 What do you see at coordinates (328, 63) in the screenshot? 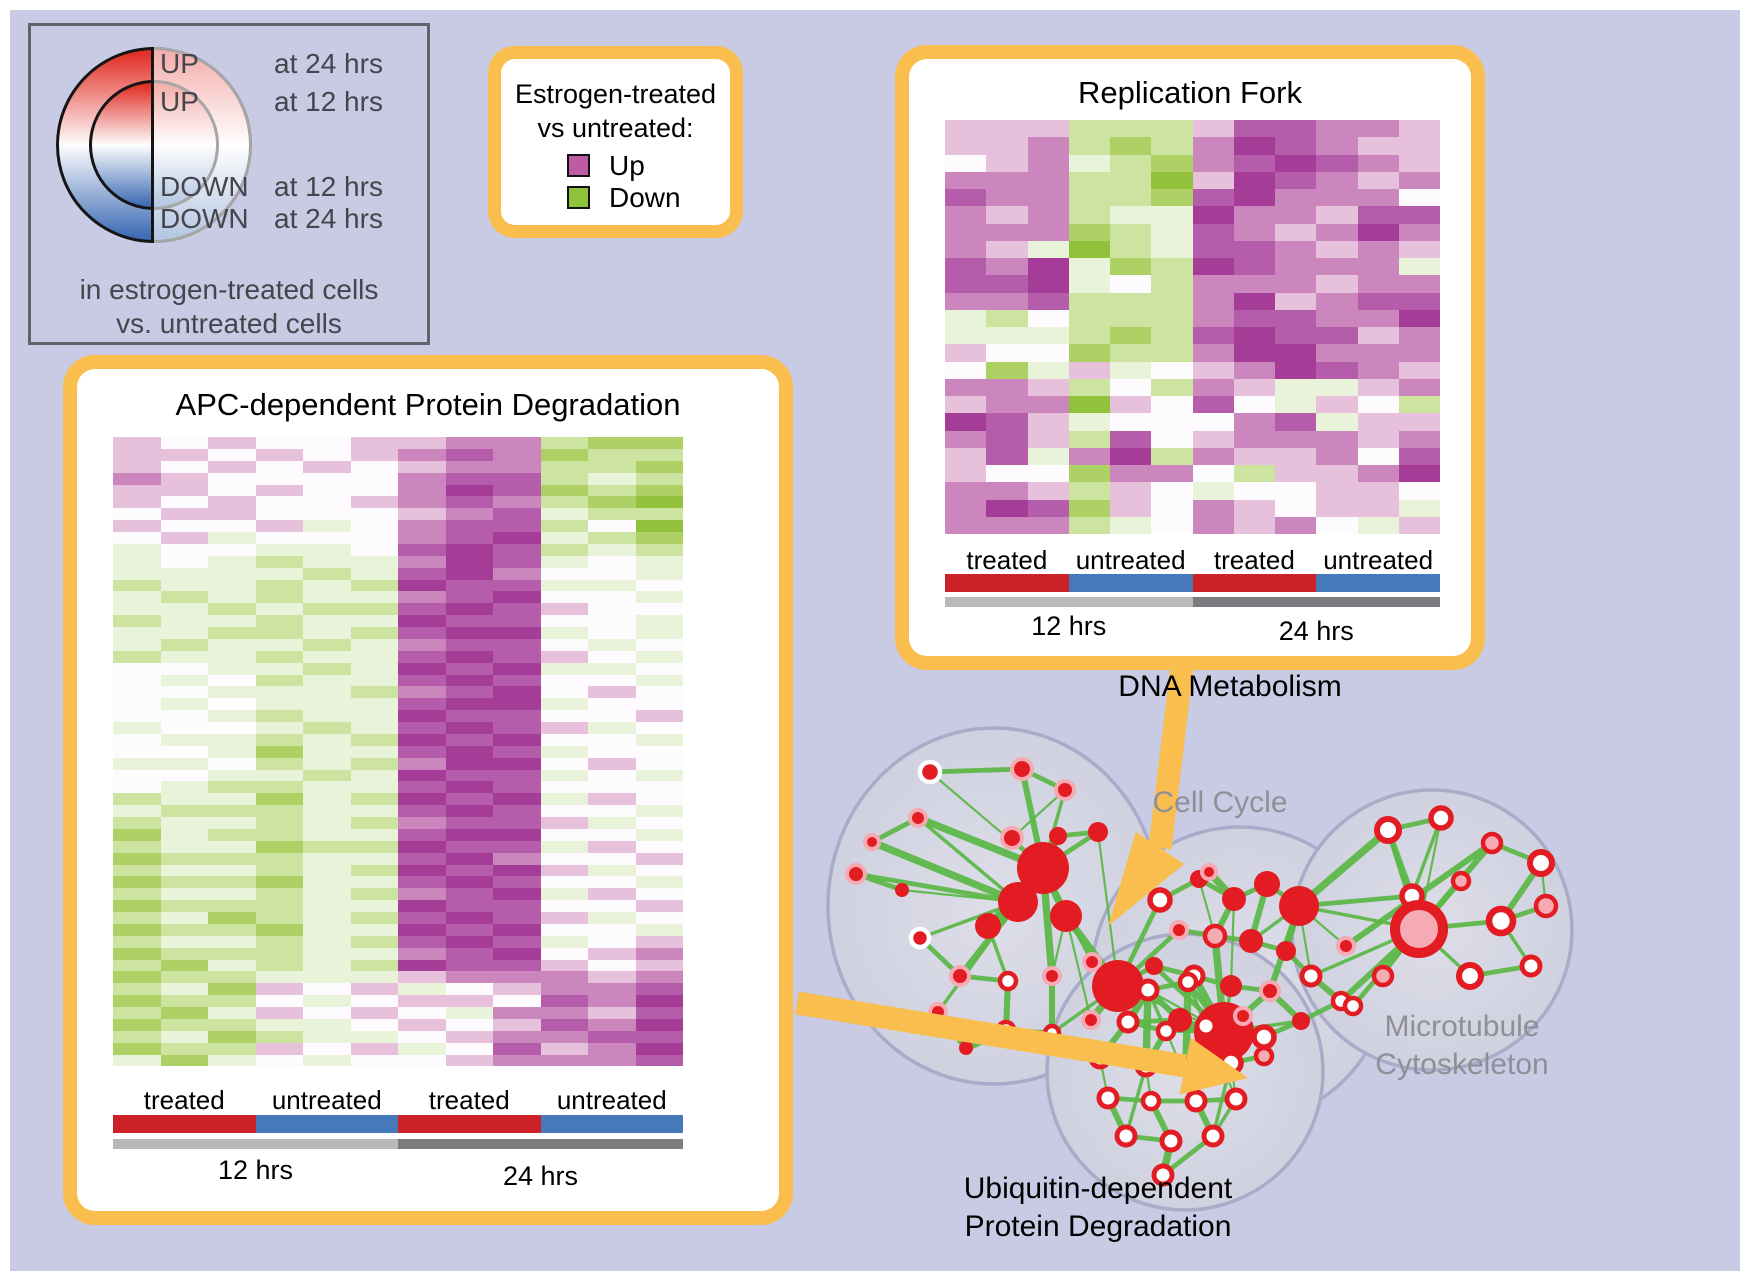
I see `legend-time-24: at 24 hrs` at bounding box center [328, 63].